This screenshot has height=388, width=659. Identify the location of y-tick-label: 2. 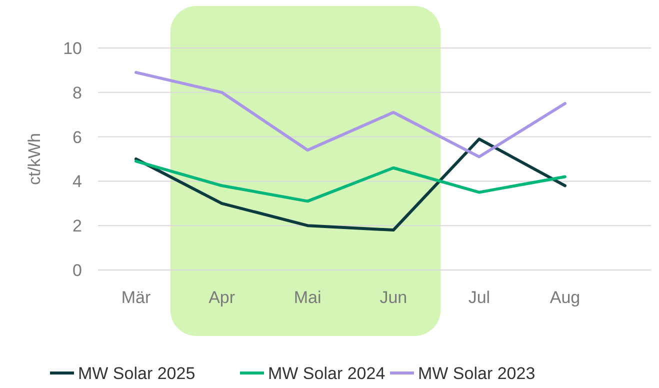
(77, 226).